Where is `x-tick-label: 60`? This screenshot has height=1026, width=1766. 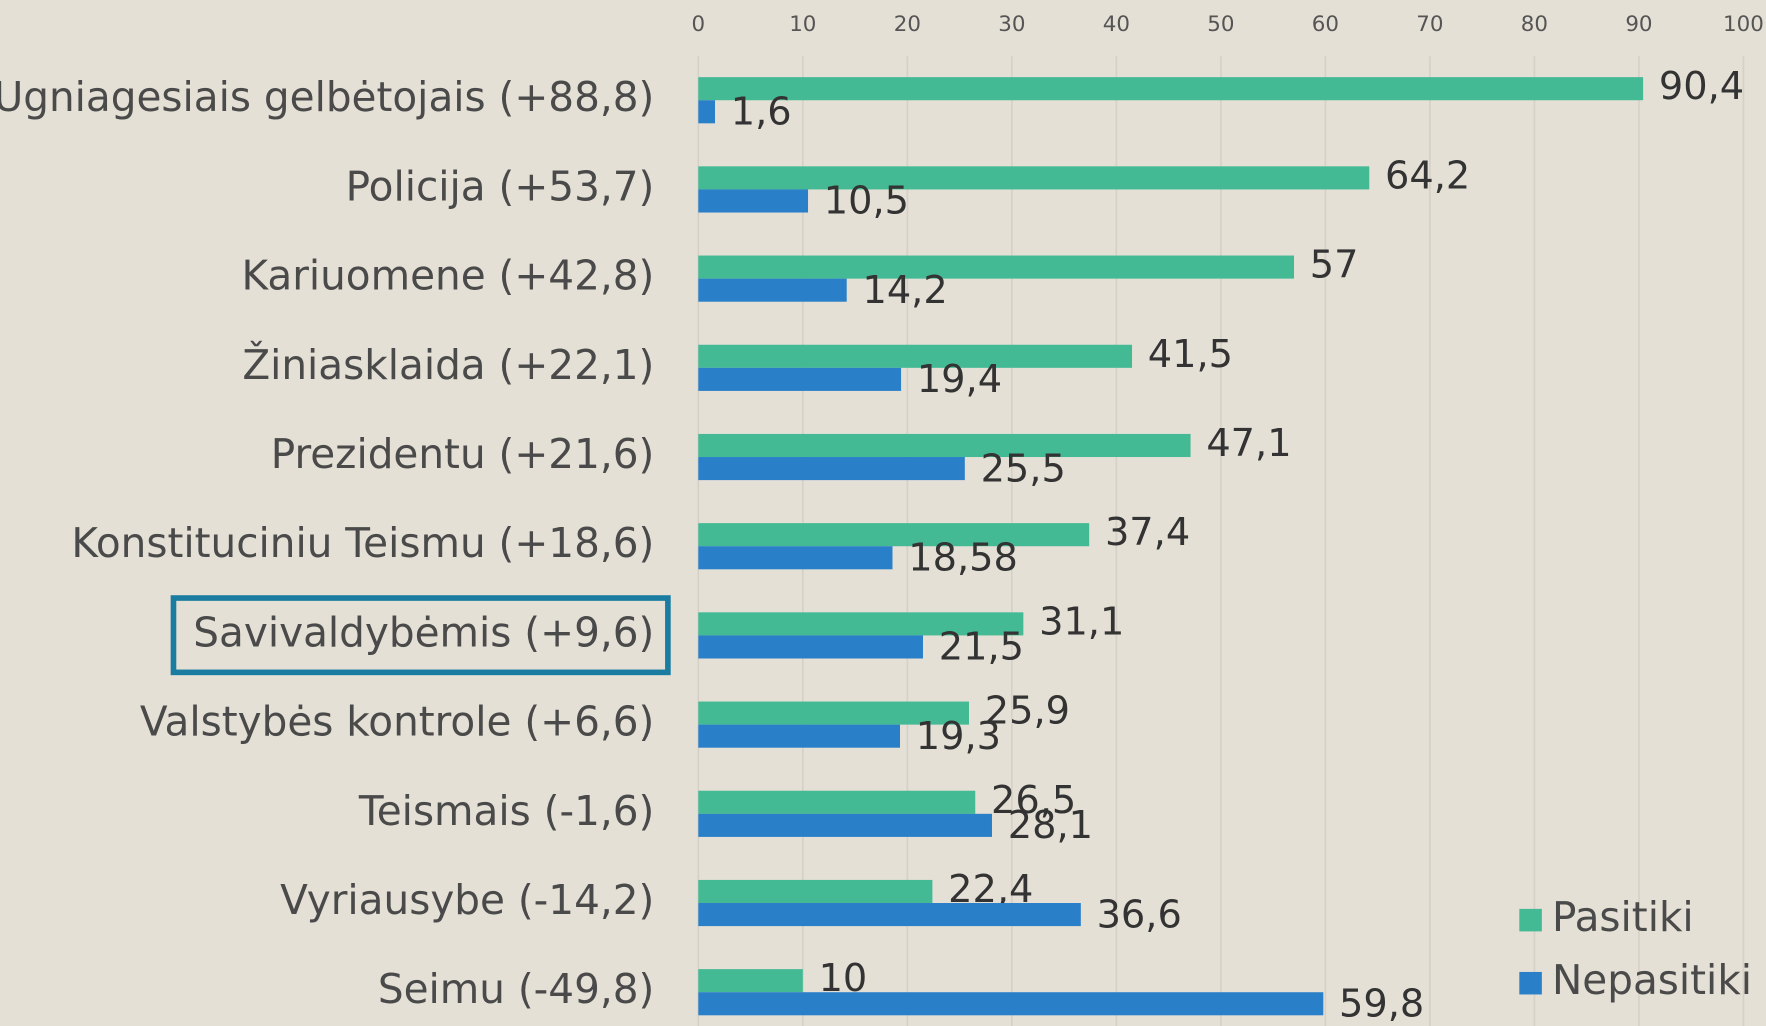 x-tick-label: 60 is located at coordinates (1325, 24).